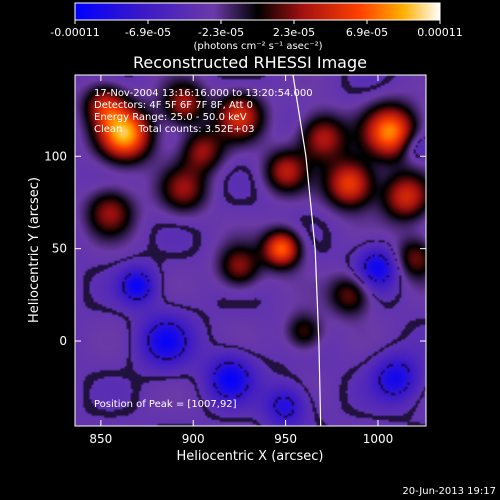 The height and width of the screenshot is (500, 500). I want to click on colorbar-tick-label: -0.00011, so click(74, 32).